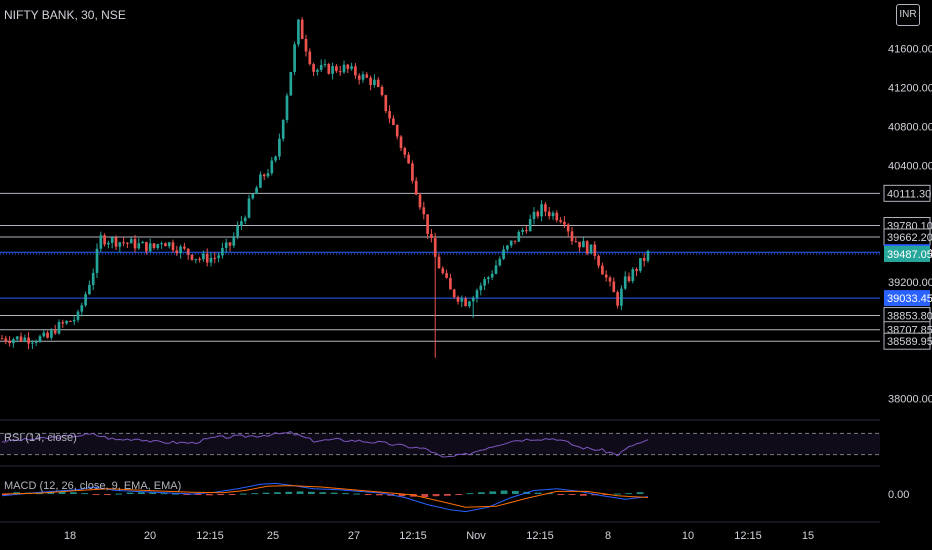 This screenshot has height=550, width=932. Describe the element at coordinates (909, 255) in the screenshot. I see `current-price-label: 39487.05` at that location.